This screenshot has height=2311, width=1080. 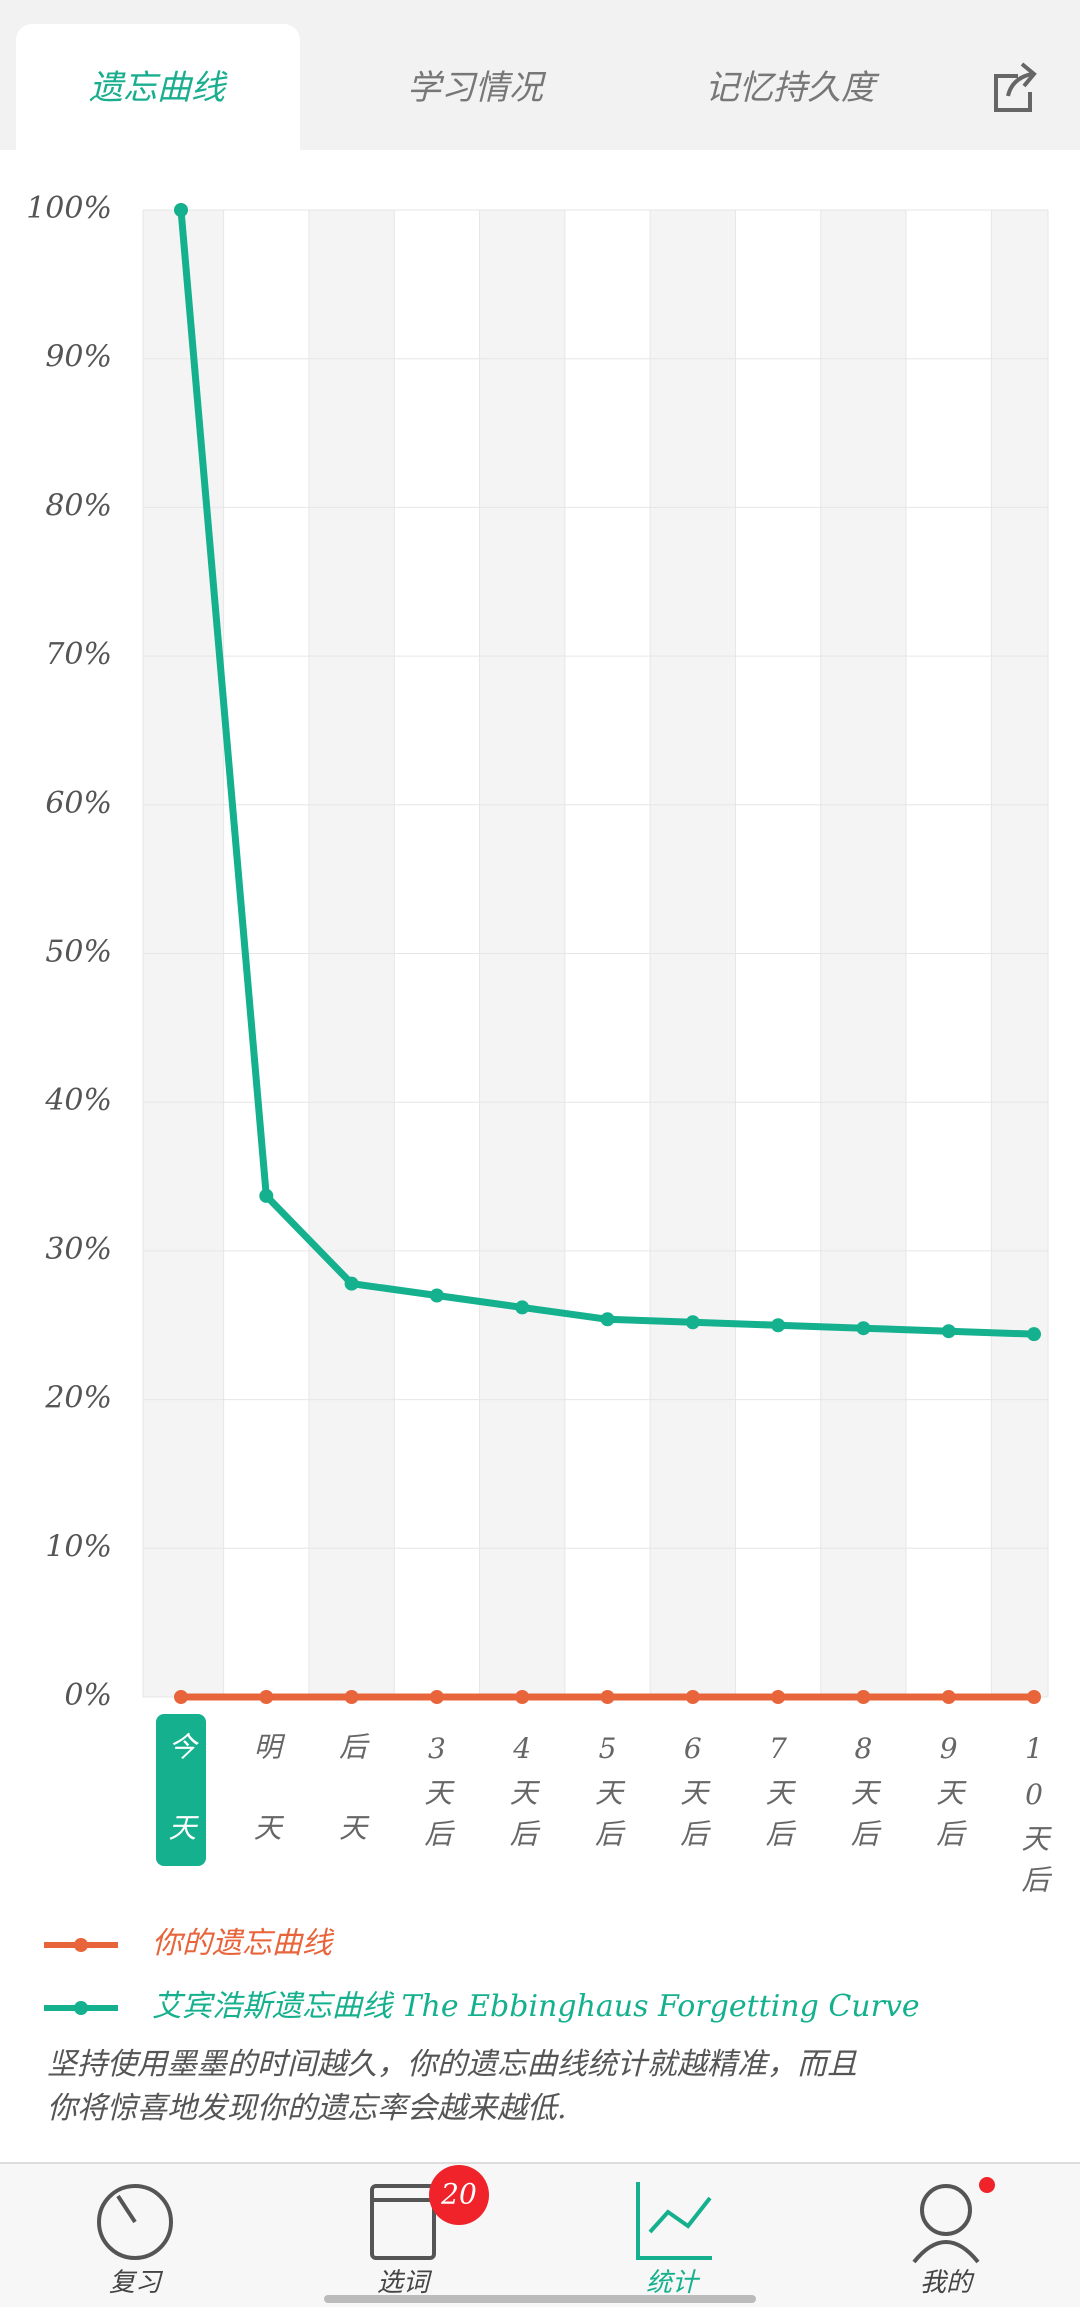 What do you see at coordinates (78, 1100) in the screenshot?
I see `y-tick-label: 40%` at bounding box center [78, 1100].